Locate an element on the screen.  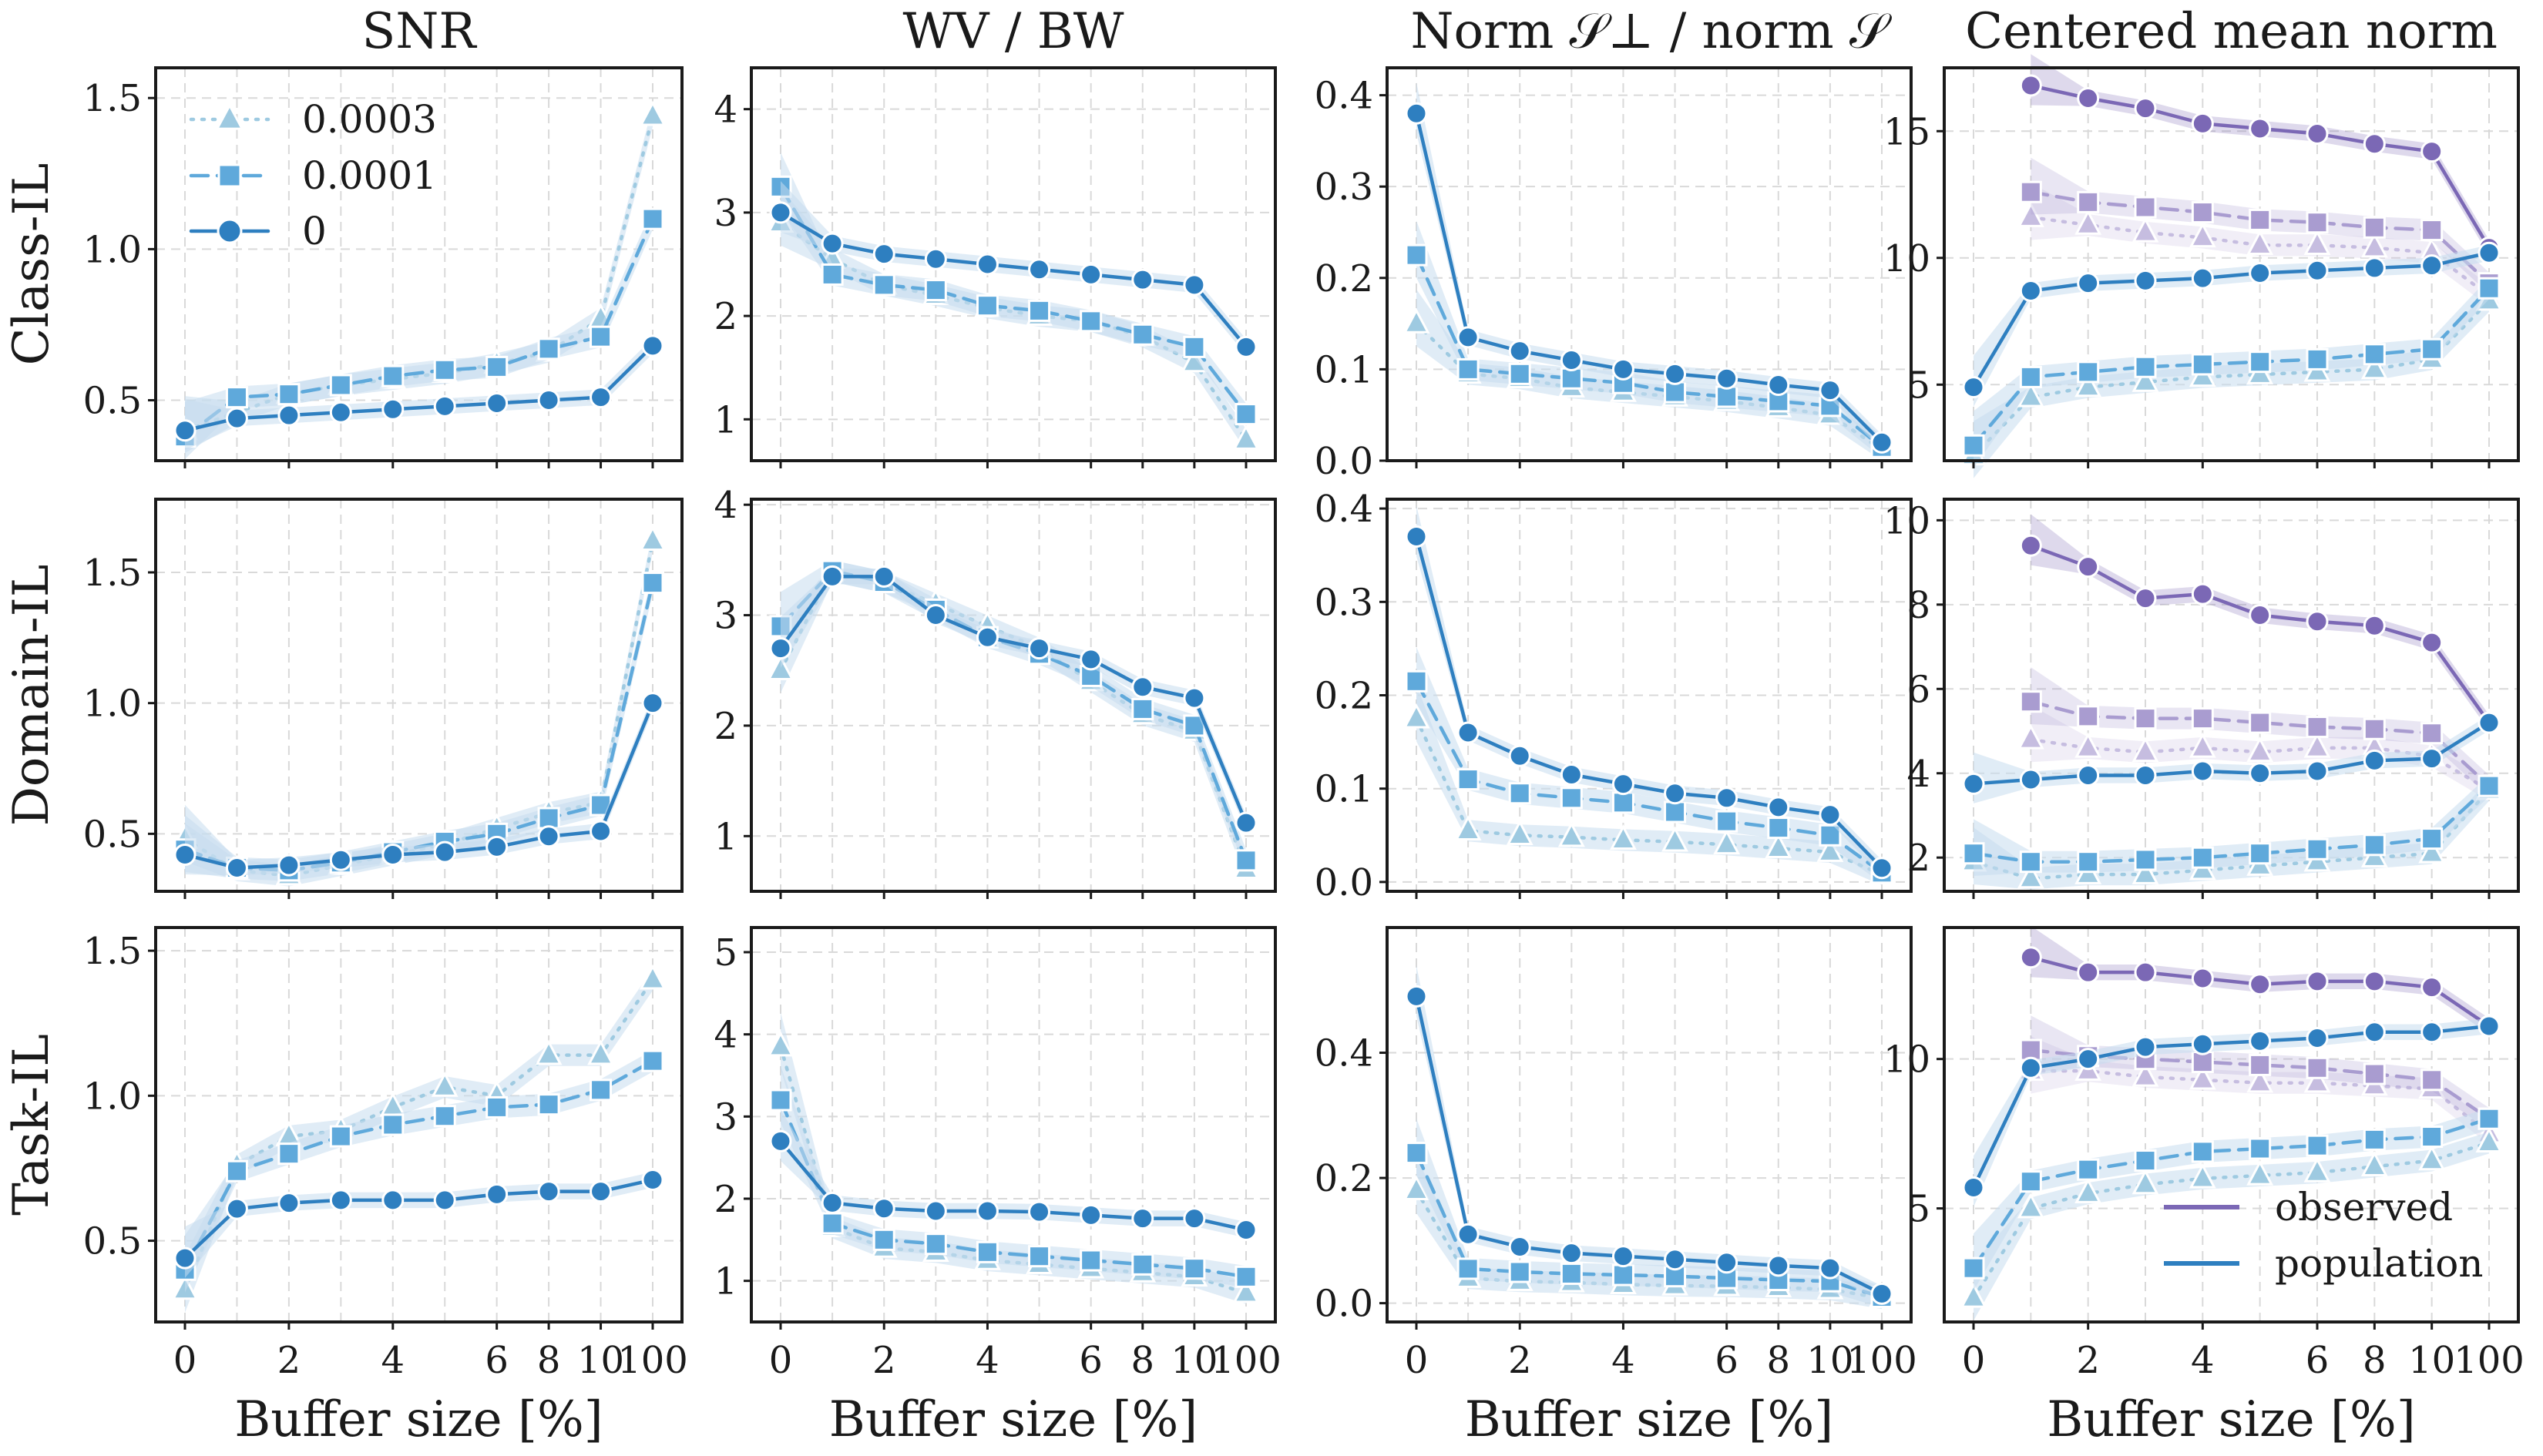
column-title: Norm 𝒮⊥ / norm 𝒮 is located at coordinates (1651, 32).